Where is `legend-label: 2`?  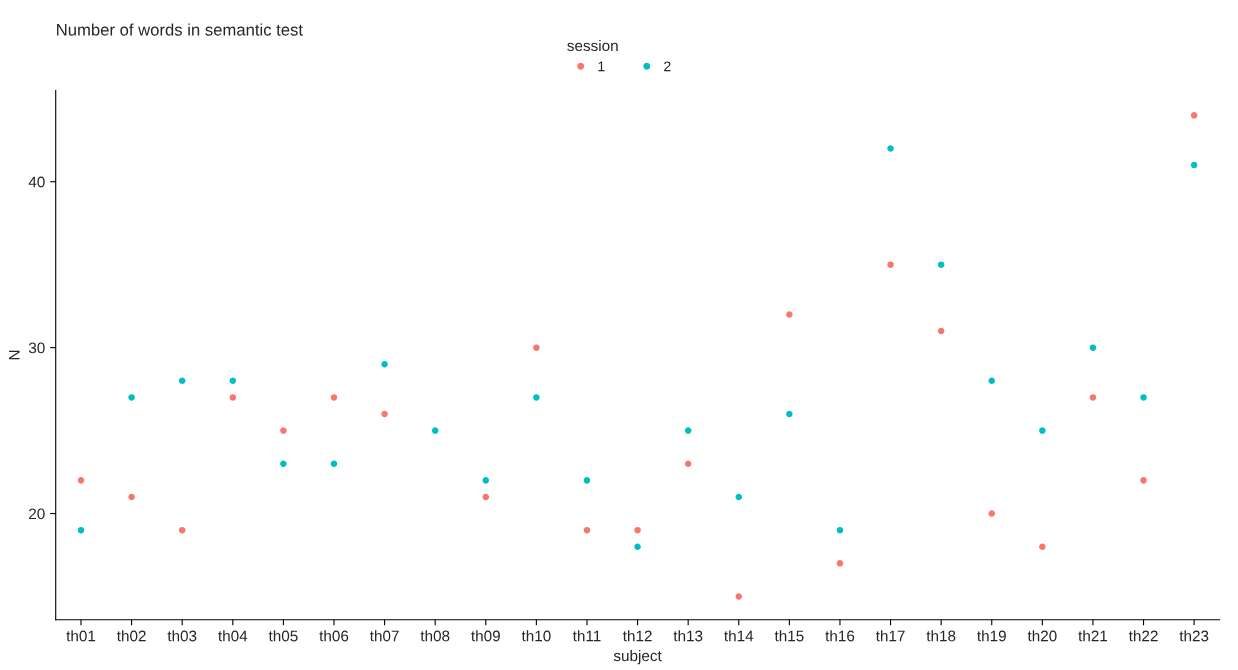
legend-label: 2 is located at coordinates (667, 66).